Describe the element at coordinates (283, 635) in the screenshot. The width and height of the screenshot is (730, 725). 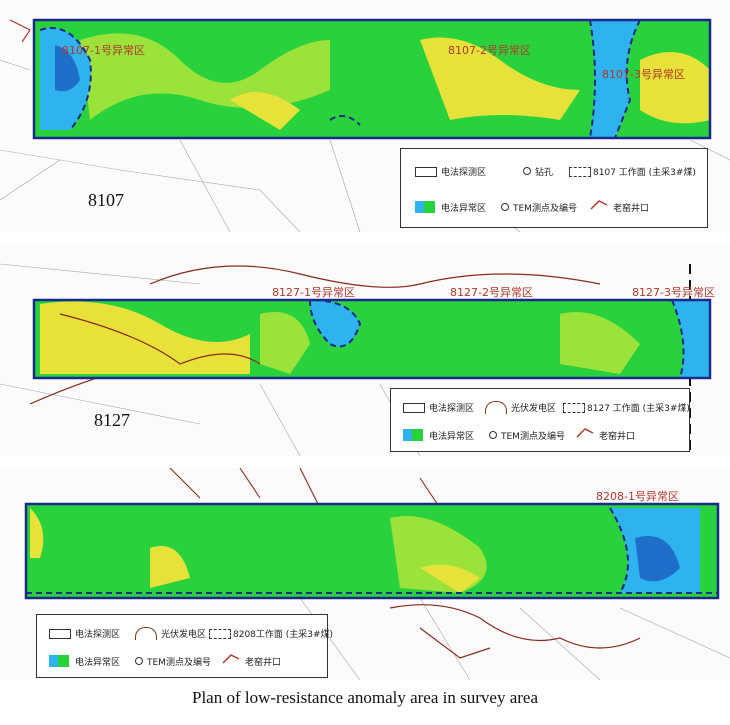
I see `legend-item: 8208工作面 (主采3#煤)` at that location.